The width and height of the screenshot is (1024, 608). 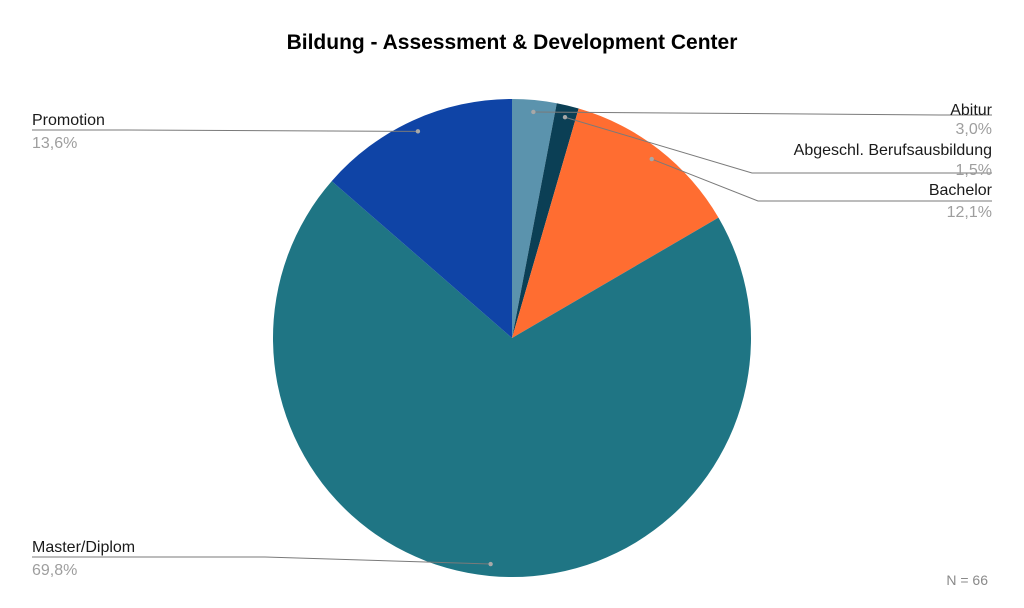 What do you see at coordinates (54, 143) in the screenshot?
I see `slice-value-promotion: 13,6%` at bounding box center [54, 143].